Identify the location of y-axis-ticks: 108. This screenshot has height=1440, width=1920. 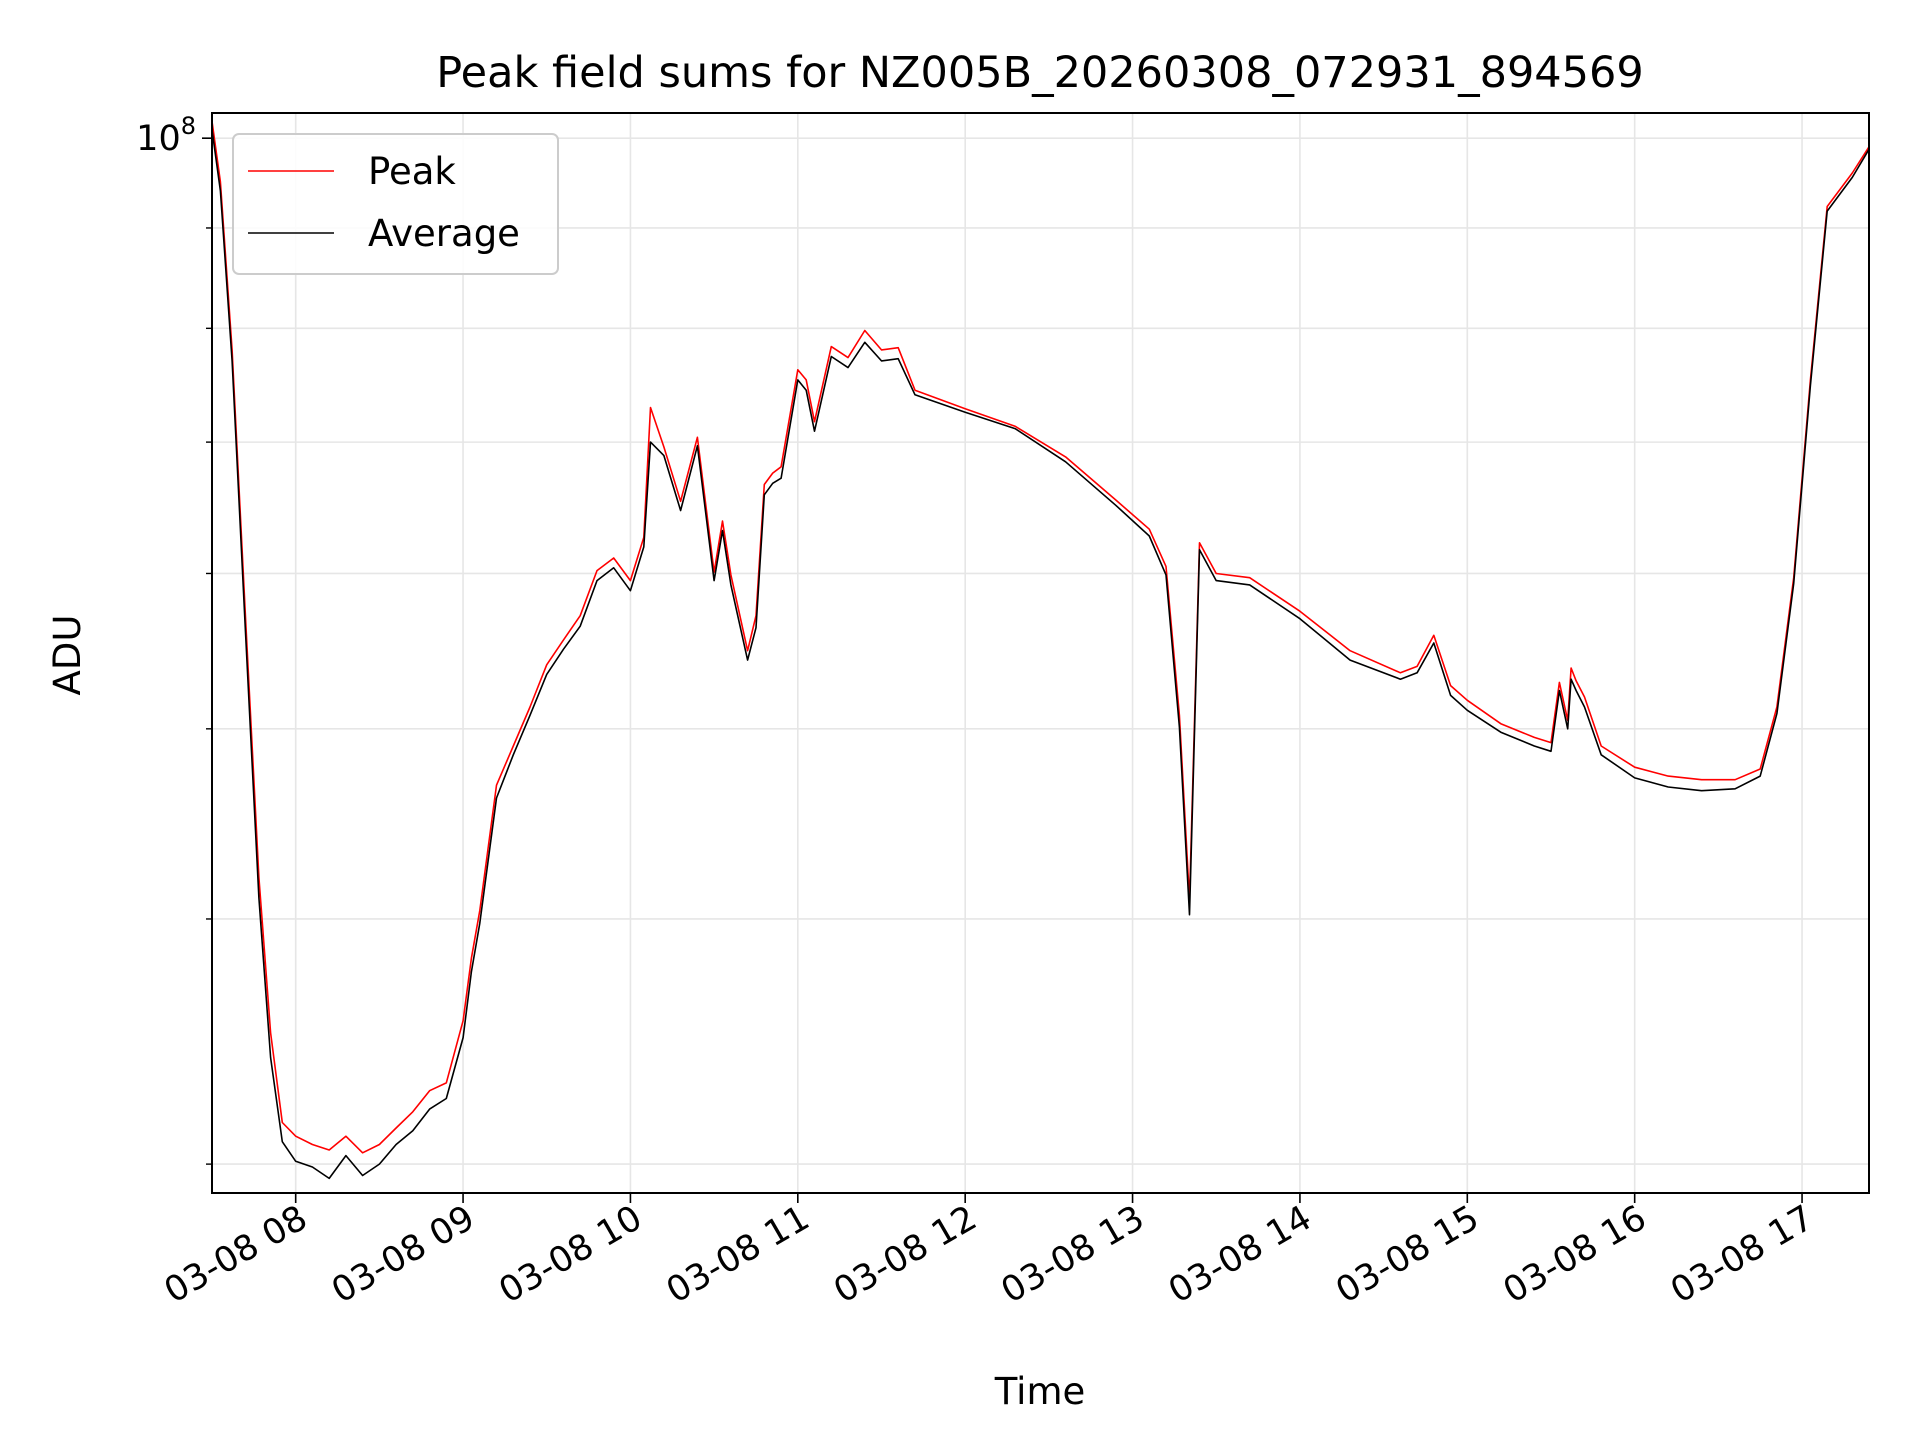
(174, 638).